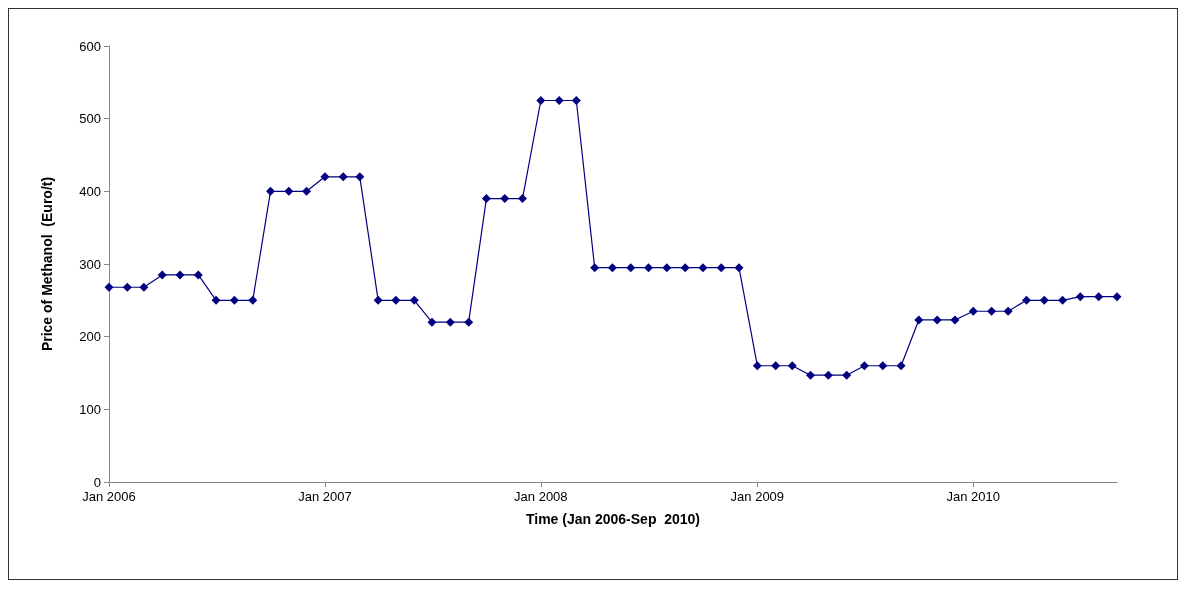  Describe the element at coordinates (47, 264) in the screenshot. I see `y-axis-title: Price of Methanol (Euro/t)` at that location.